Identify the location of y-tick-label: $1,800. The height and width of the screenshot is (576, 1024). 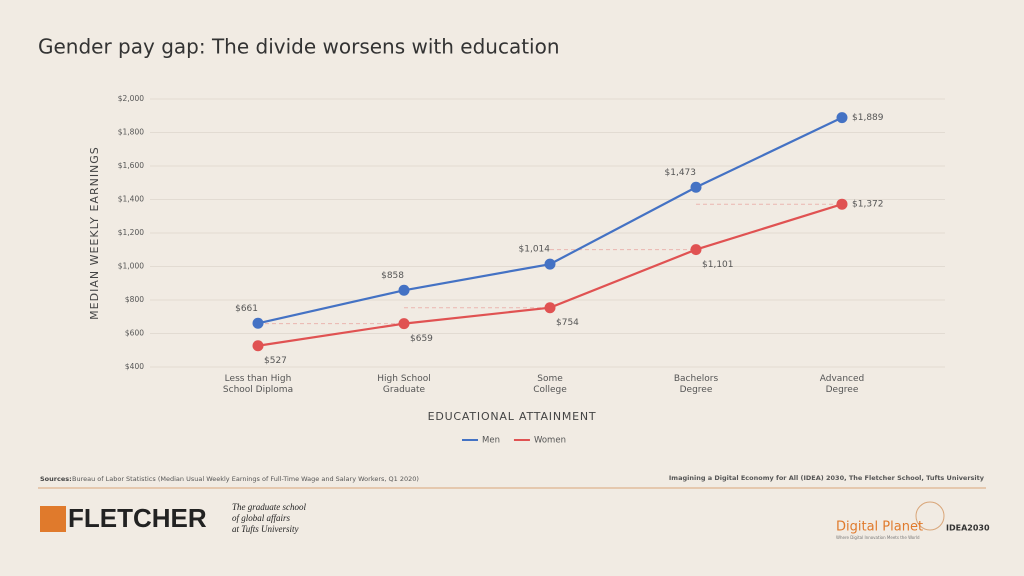
(131, 132).